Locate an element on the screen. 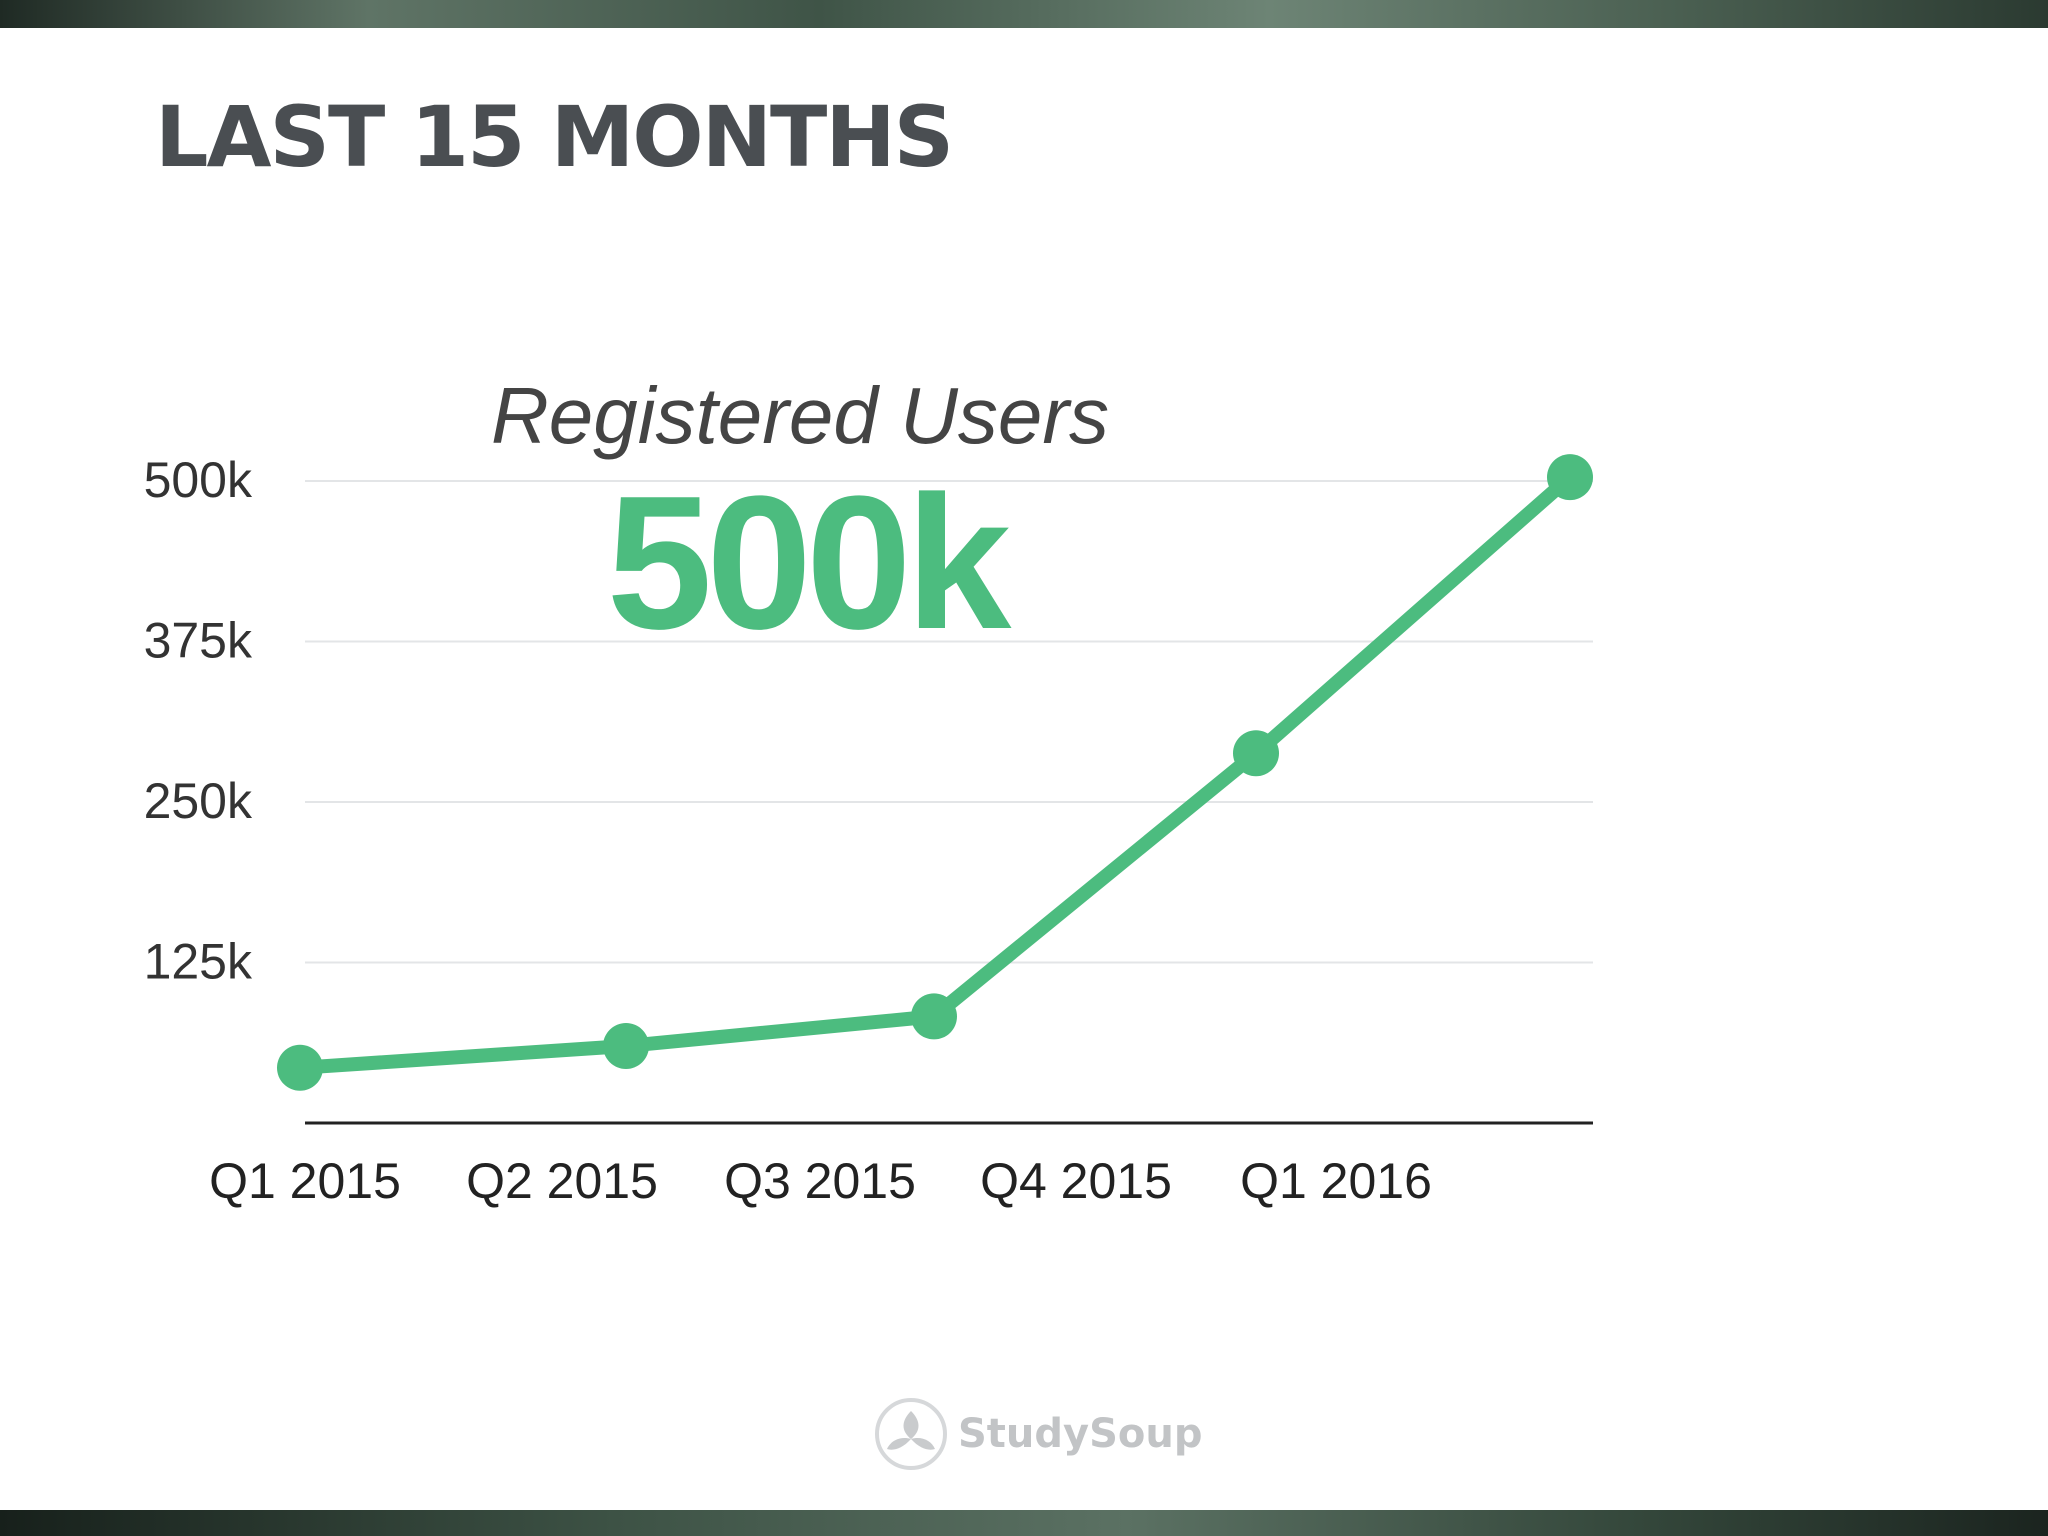 The width and height of the screenshot is (2048, 1536). page-title: LAST 15 MONTHS is located at coordinates (554, 137).